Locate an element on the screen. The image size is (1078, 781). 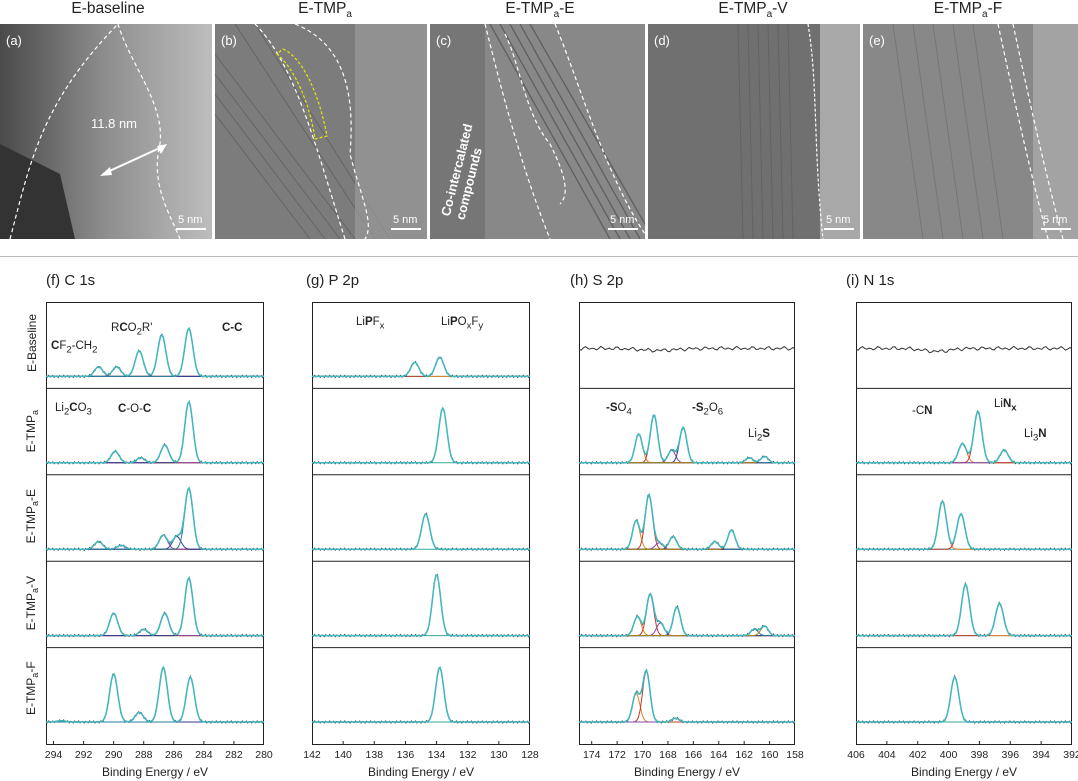
tick-label: 286 is located at coordinates (174, 755).